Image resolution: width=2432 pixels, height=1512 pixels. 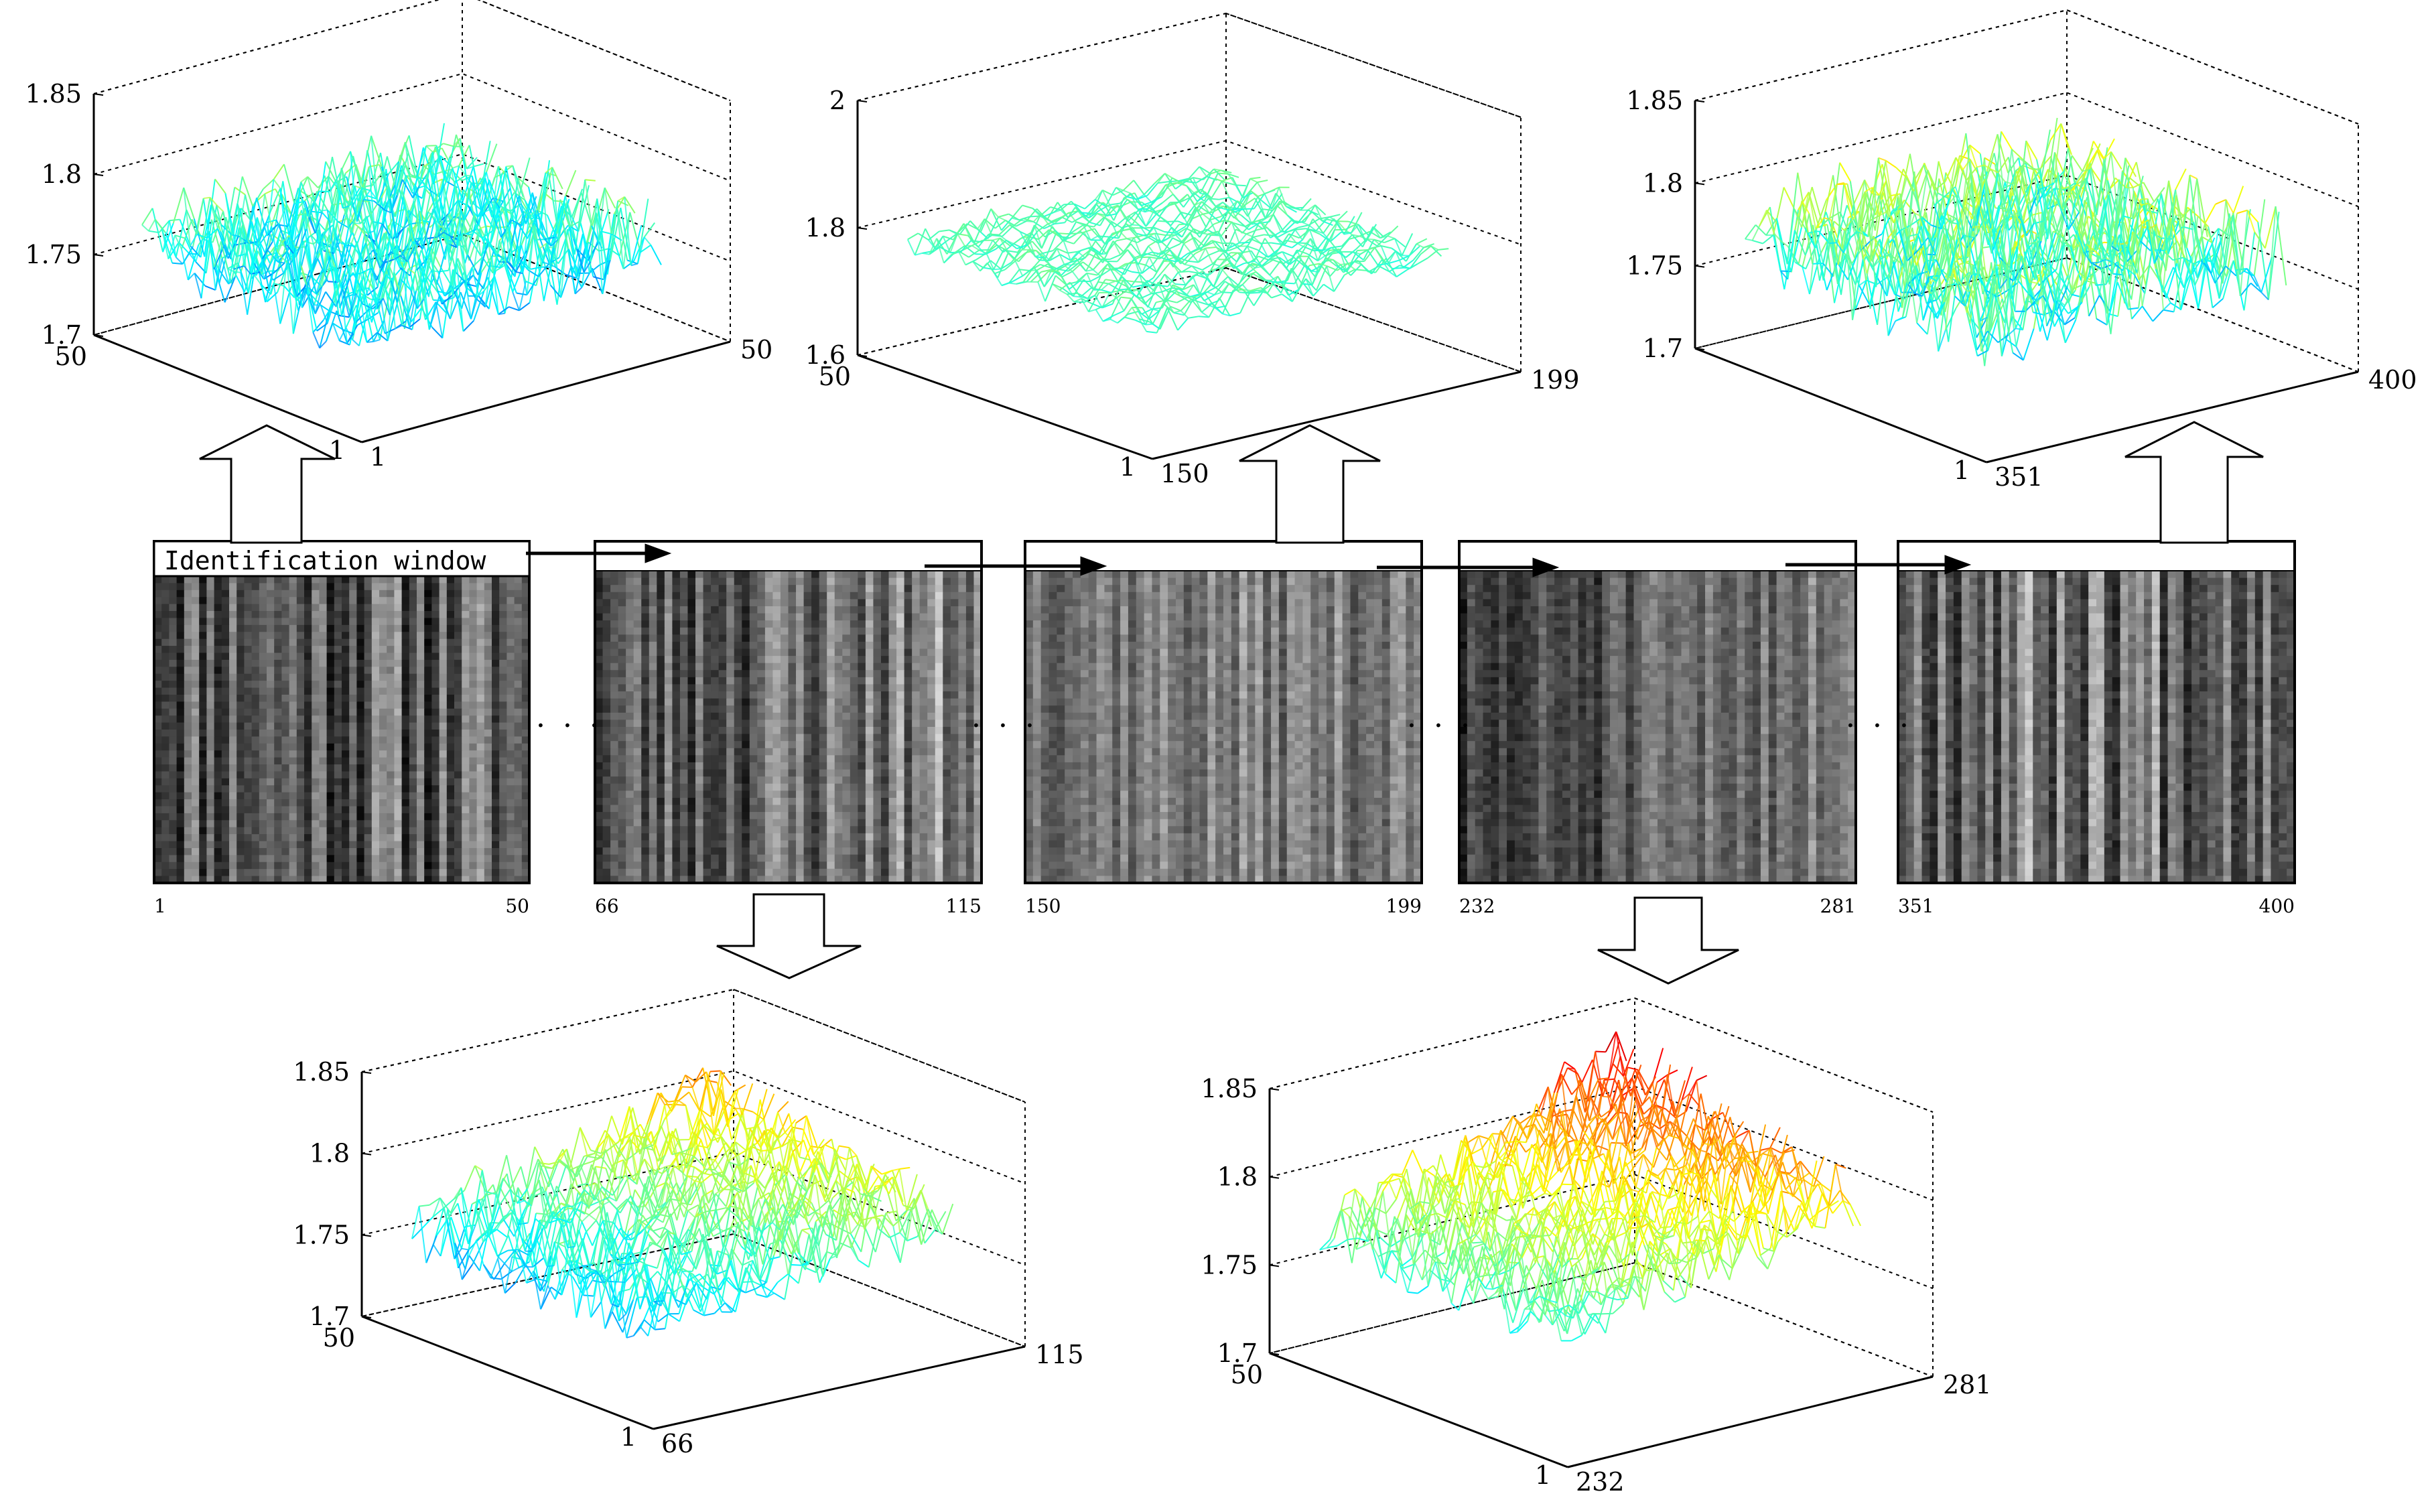 What do you see at coordinates (837, 100) in the screenshot?
I see `ztick-p2-2: 2` at bounding box center [837, 100].